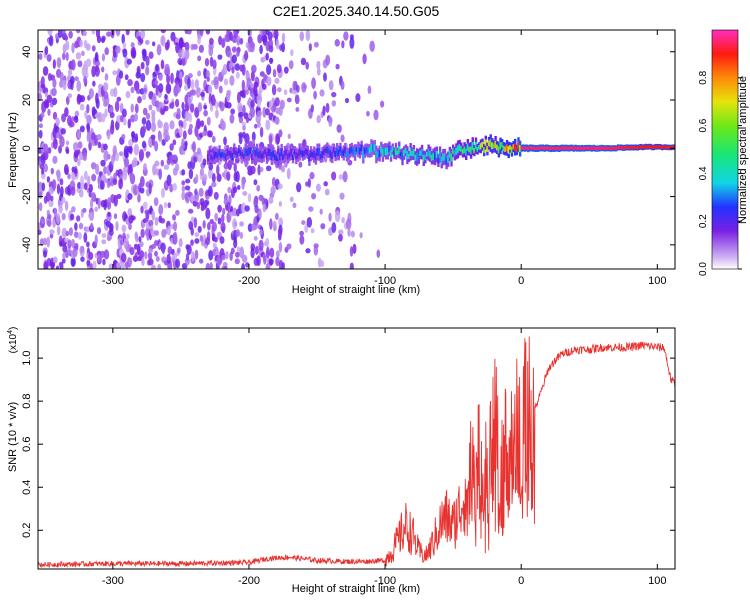 Image resolution: width=750 pixels, height=600 pixels. What do you see at coordinates (657, 281) in the screenshot?
I see `spectrogram-x-tick-label: 100` at bounding box center [657, 281].